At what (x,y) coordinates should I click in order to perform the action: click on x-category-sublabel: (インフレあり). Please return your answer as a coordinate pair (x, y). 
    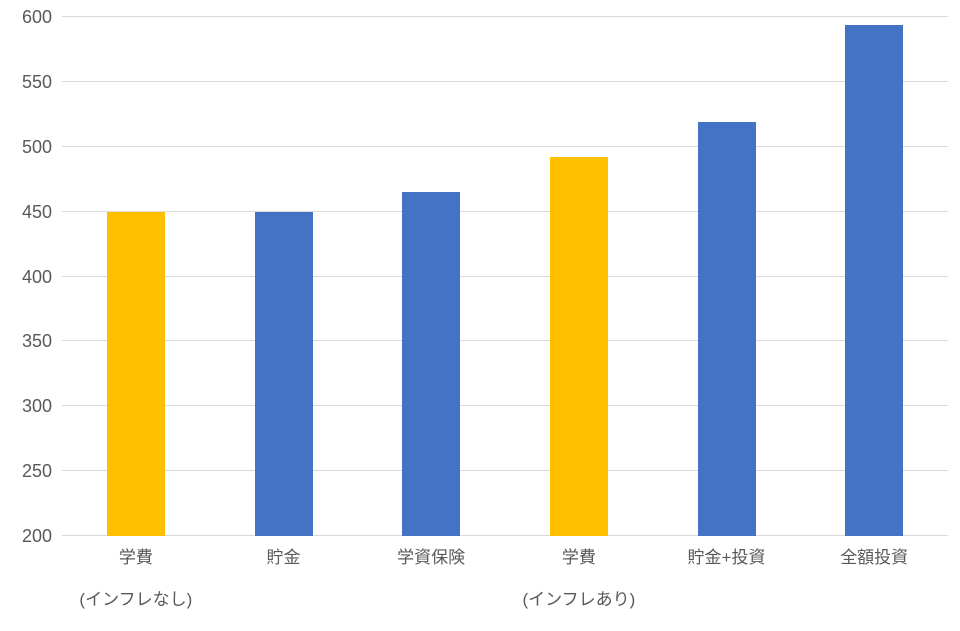
    Looking at the image, I should click on (579, 599).